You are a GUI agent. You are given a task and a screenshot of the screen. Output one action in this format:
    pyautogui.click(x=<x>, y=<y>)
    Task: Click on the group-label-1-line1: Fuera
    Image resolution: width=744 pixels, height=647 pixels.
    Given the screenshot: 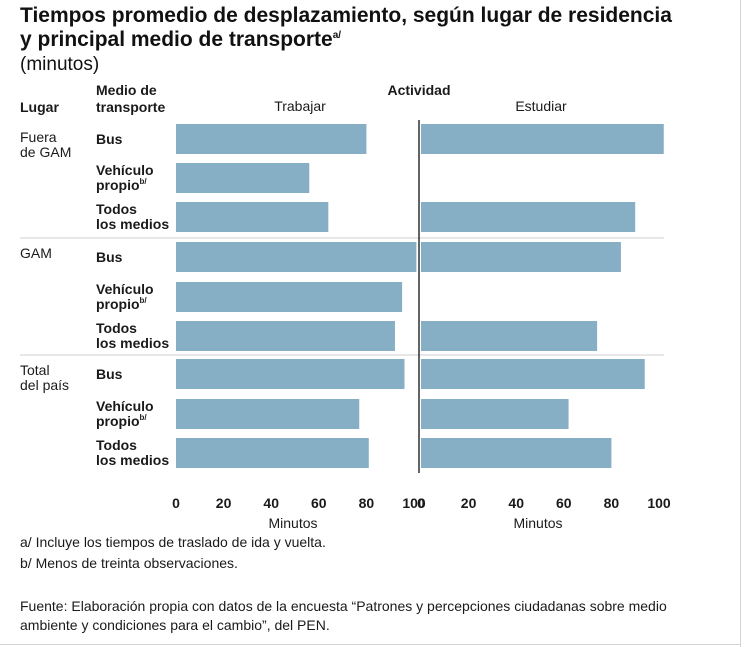 What is the action you would take?
    pyautogui.click(x=38, y=137)
    